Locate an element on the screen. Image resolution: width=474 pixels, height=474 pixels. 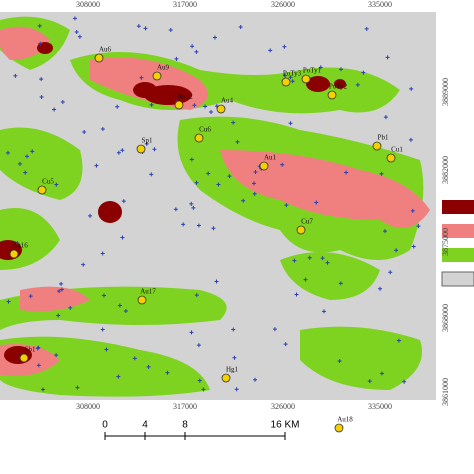
site-label: Au6 is located at coordinates (105, 50).